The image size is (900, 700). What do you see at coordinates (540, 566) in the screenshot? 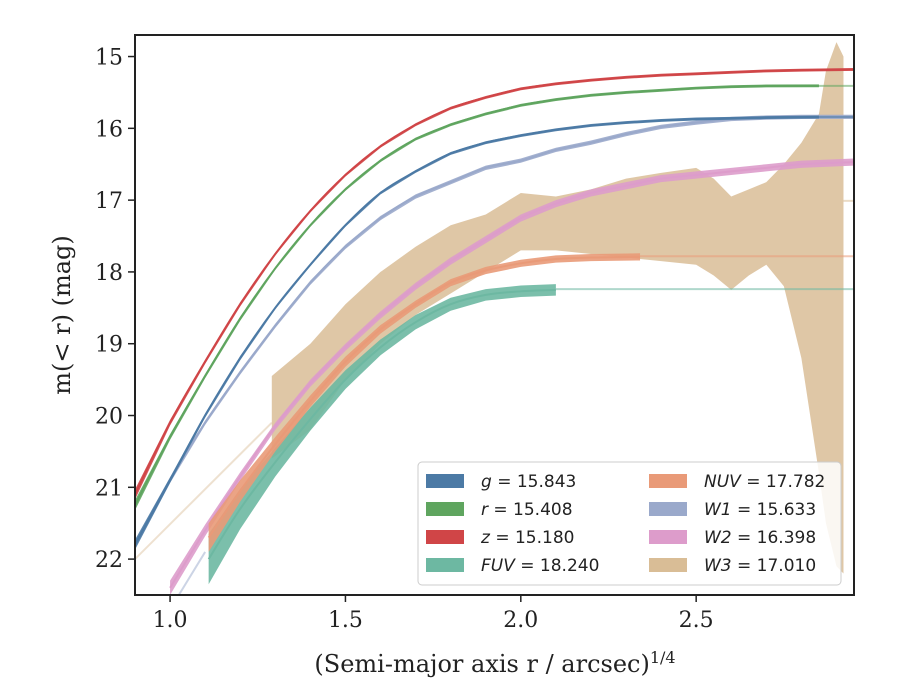
I see `legend-label: FUV = 18.240` at bounding box center [540, 566].